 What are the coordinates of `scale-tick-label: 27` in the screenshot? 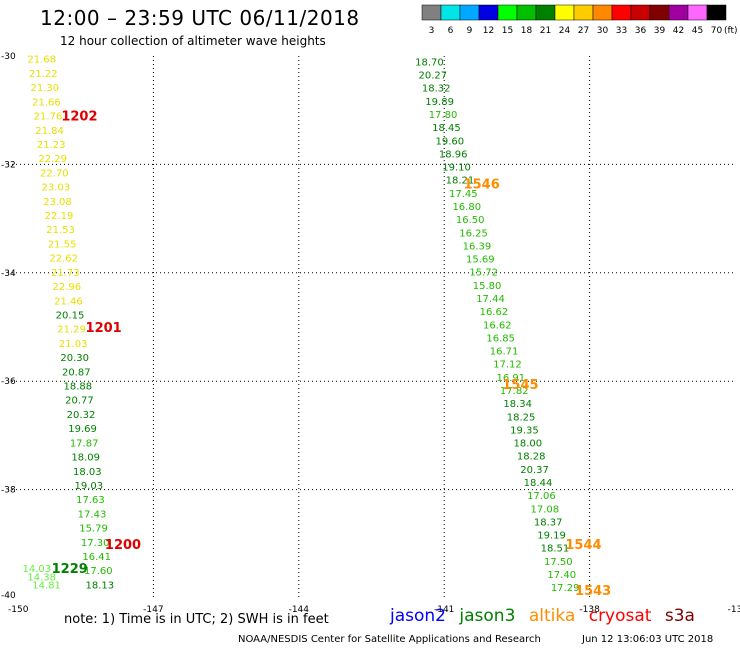 It's located at (583, 31).